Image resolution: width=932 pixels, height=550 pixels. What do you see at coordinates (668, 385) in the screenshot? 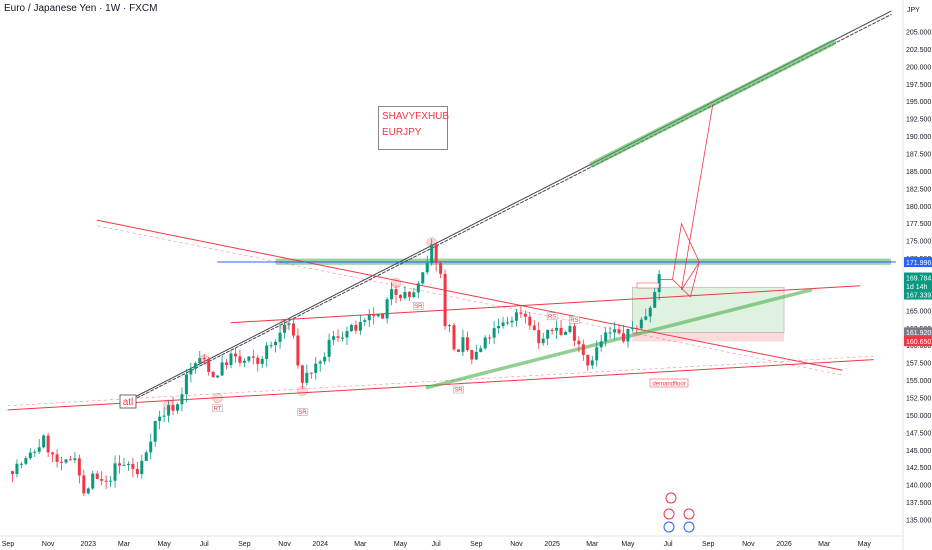
I see `demandfloor-label: demandfloor` at bounding box center [668, 385].